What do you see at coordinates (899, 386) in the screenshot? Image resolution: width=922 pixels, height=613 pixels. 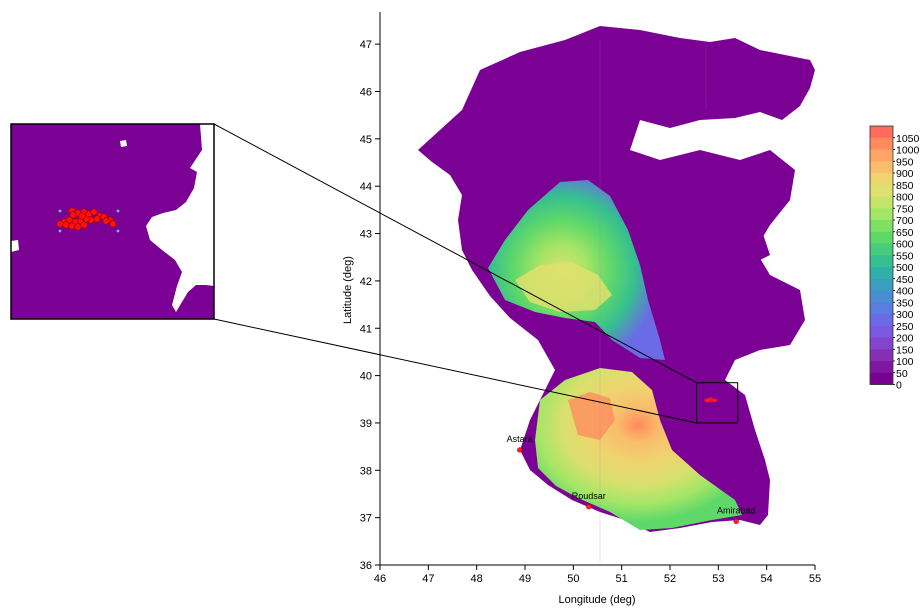 I see `colorbar-label: 0` at bounding box center [899, 386].